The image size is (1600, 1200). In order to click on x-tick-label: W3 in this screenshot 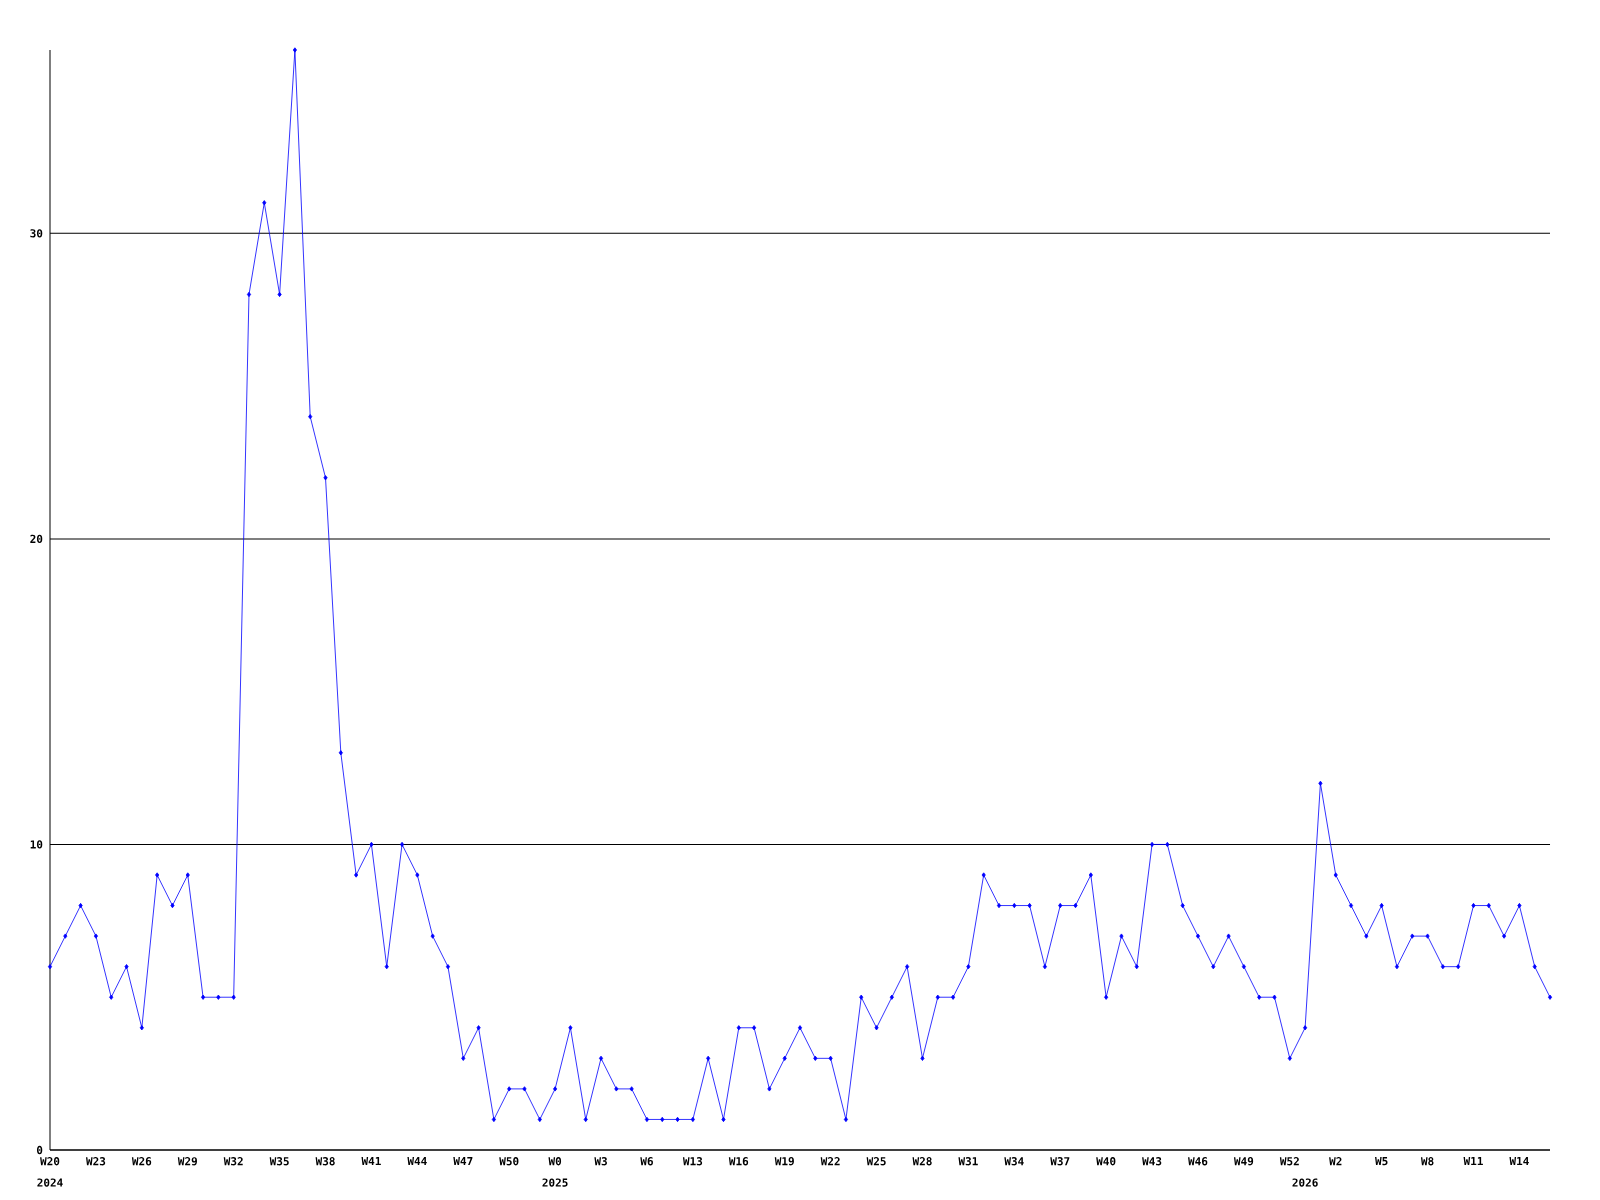, I will do `click(600, 1161)`.